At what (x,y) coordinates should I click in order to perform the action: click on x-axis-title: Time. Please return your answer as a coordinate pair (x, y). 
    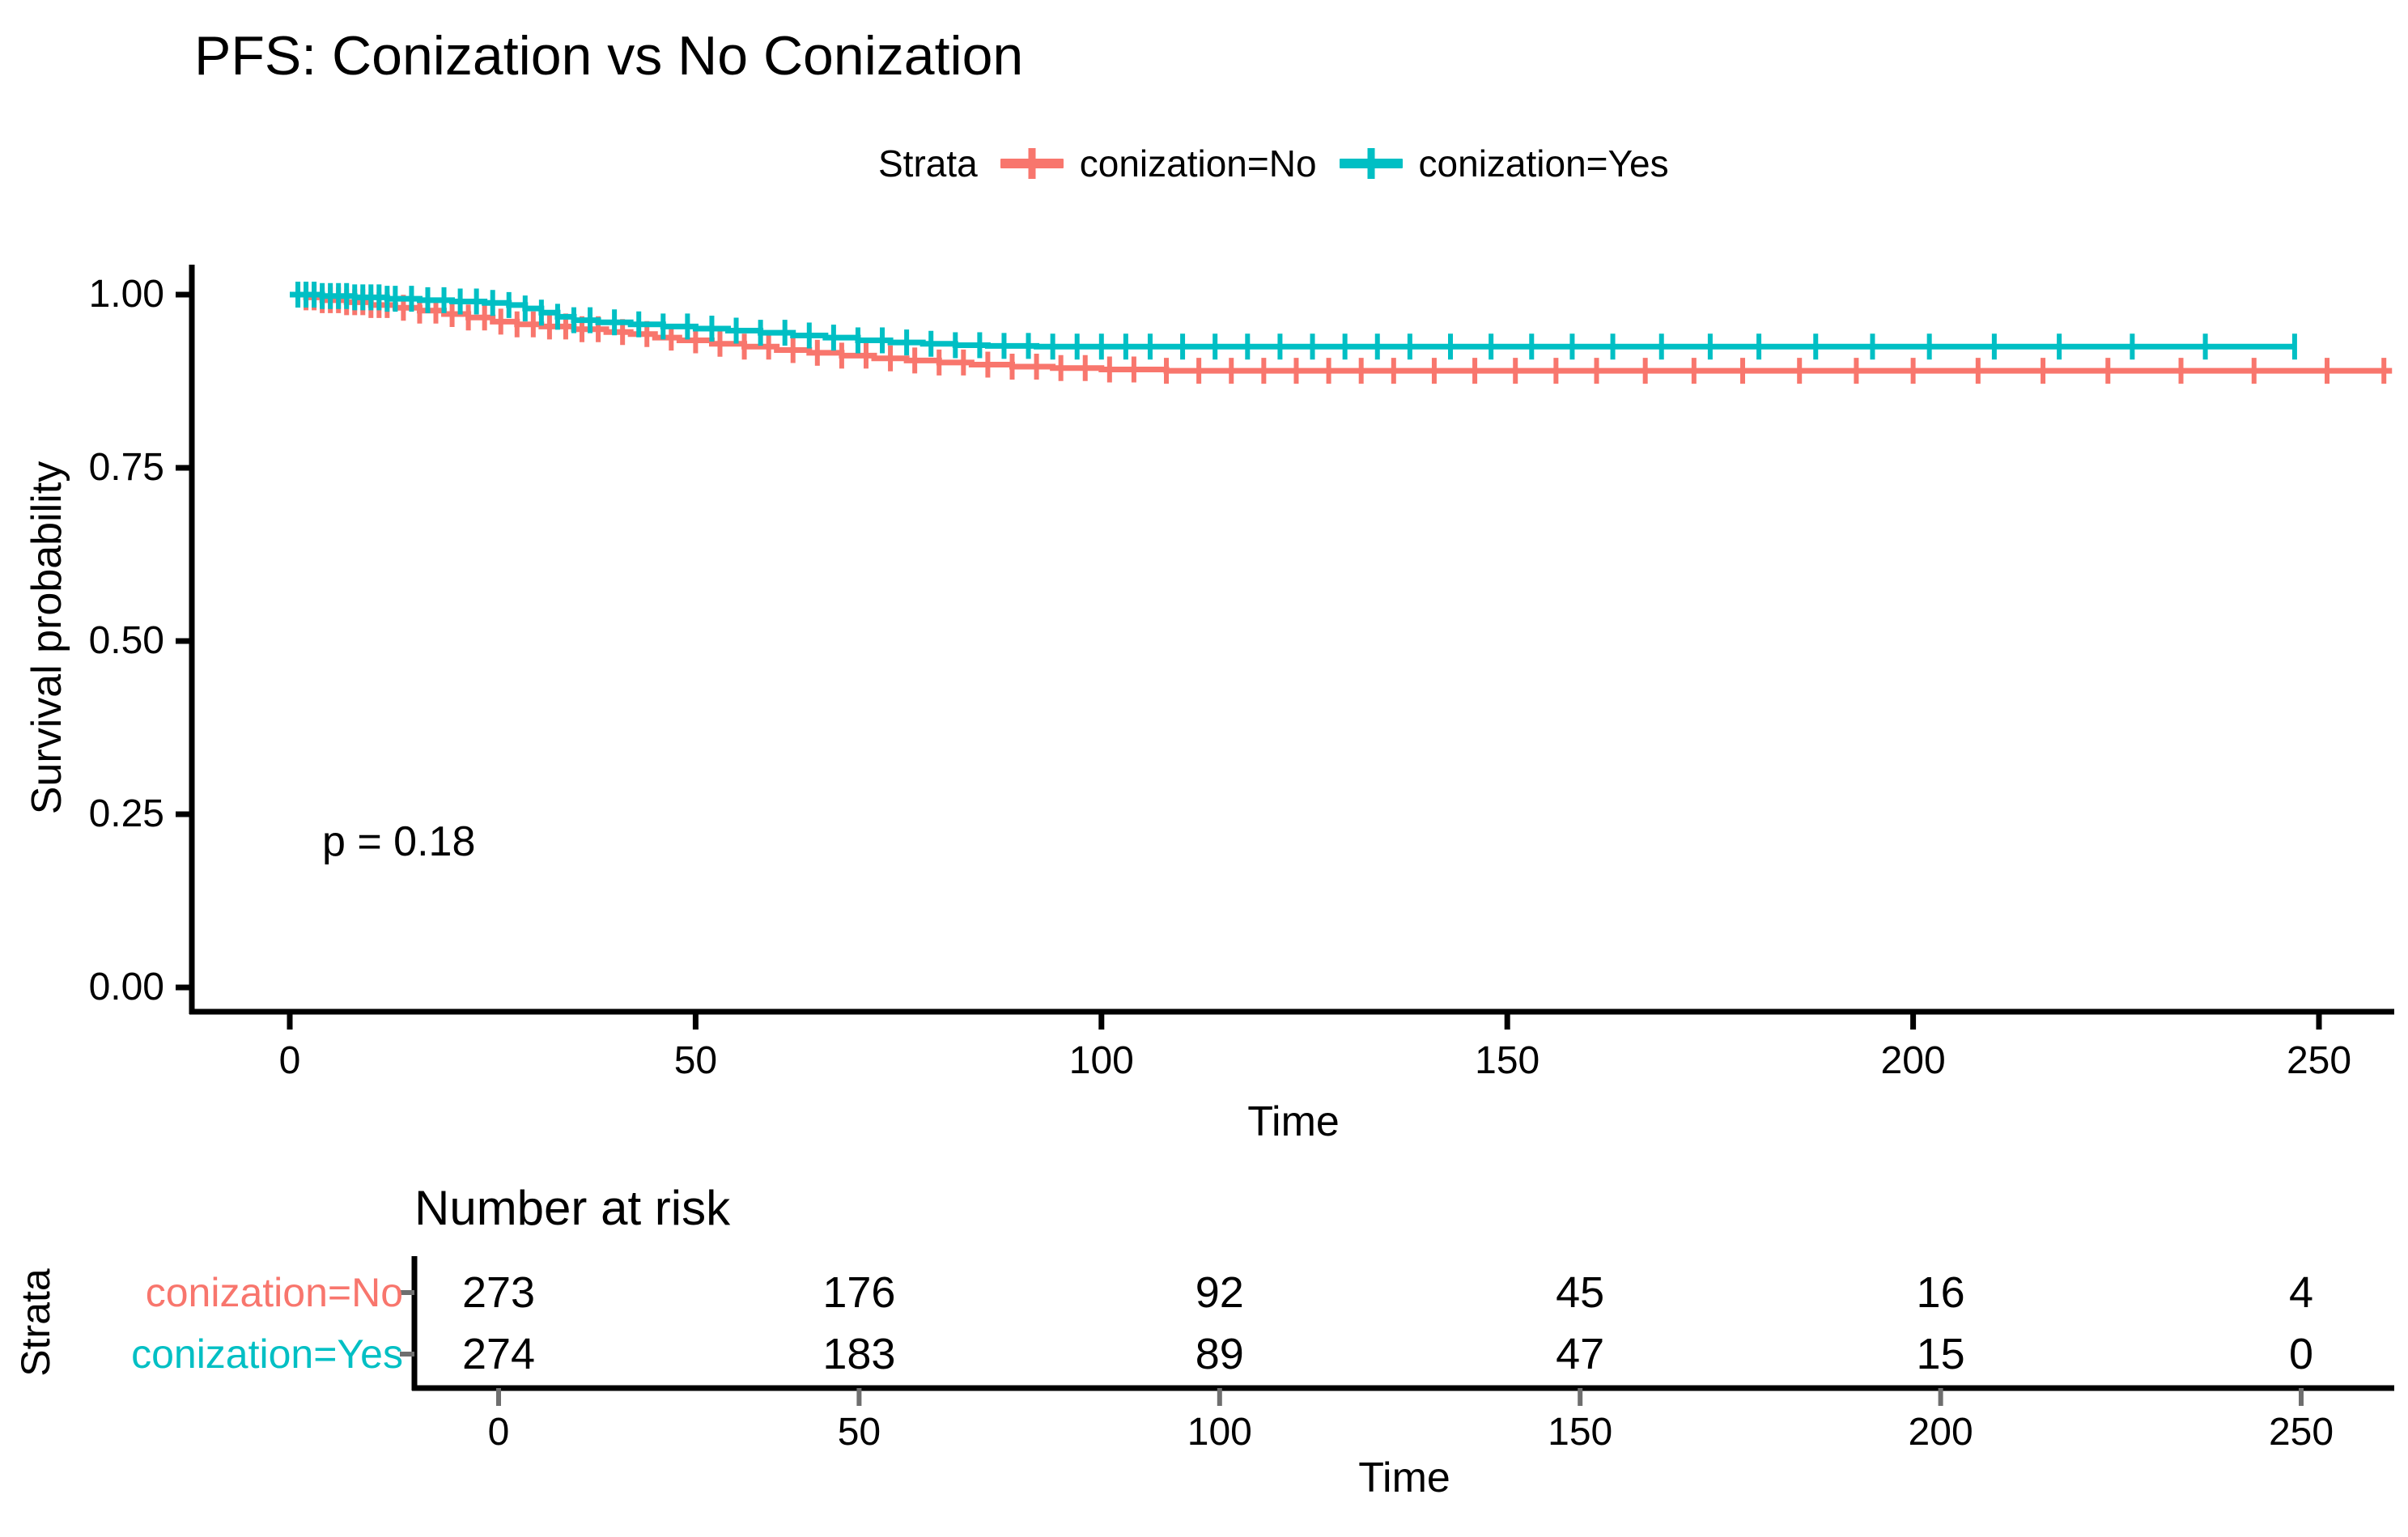
    Looking at the image, I should click on (1293, 1121).